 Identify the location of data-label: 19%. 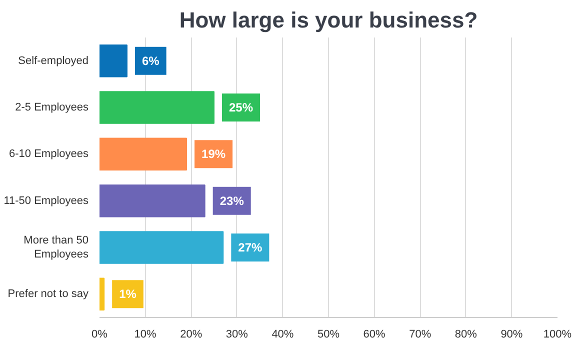
(214, 154).